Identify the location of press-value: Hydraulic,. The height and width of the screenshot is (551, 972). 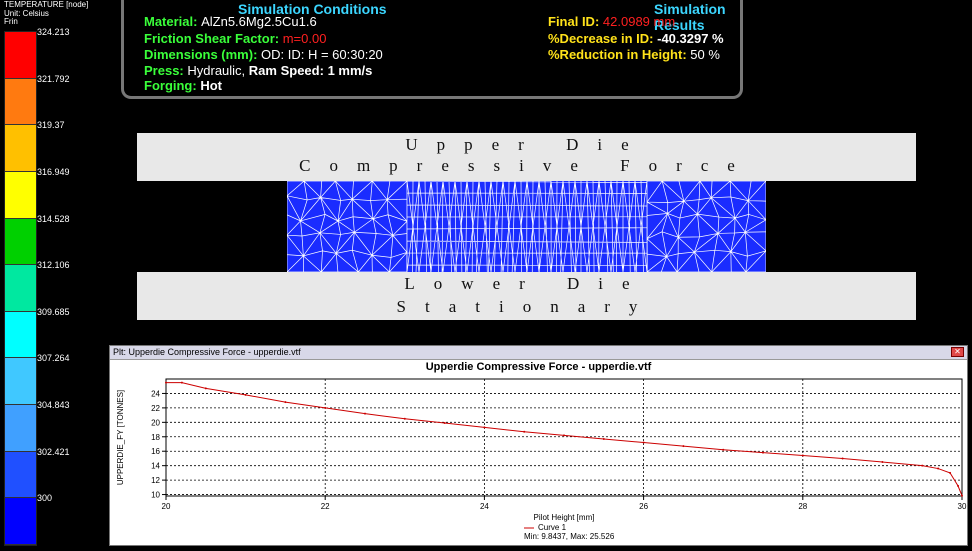
(216, 70).